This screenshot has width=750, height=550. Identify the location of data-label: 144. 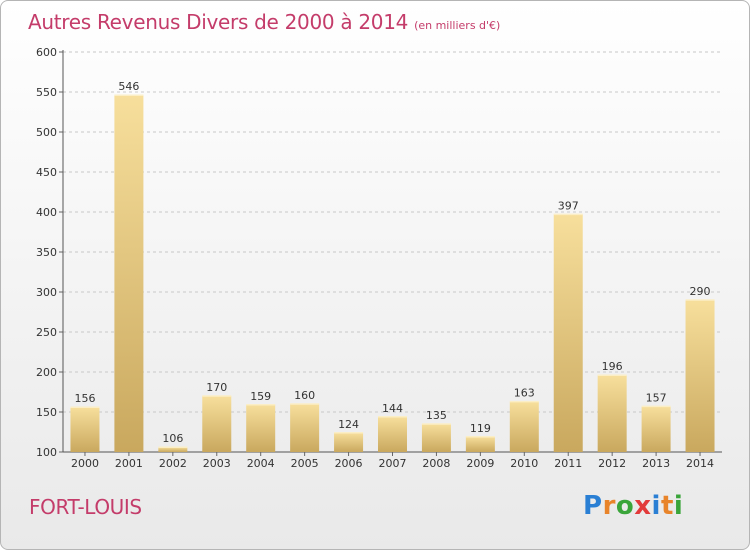
(392, 408).